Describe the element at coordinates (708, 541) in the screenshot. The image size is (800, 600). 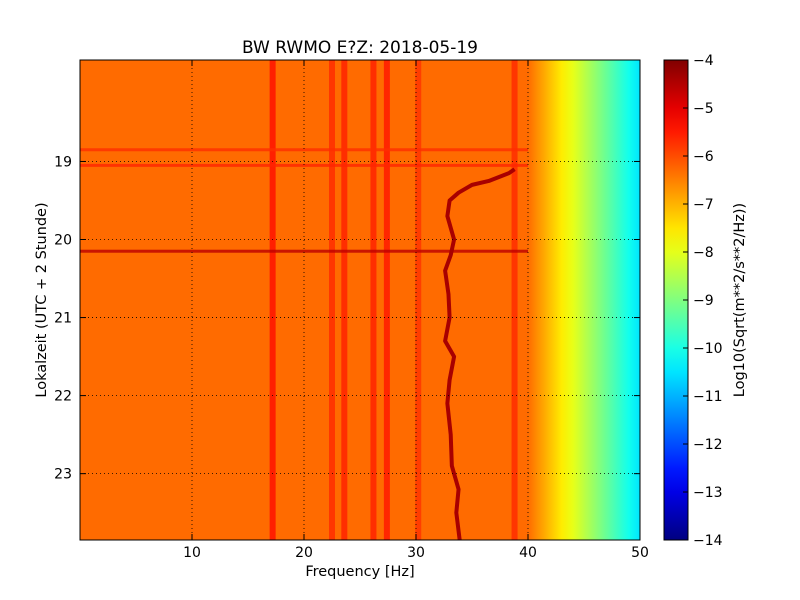
I see `colorbar-tick-label: −14` at that location.